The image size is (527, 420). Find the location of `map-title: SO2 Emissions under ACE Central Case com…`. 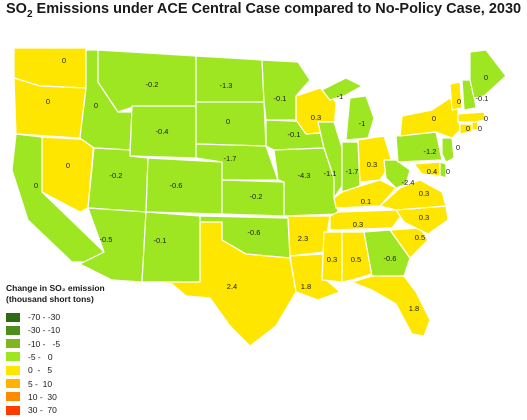

map-title: SO2 Emissions under ACE Central Case com… is located at coordinates (264, 10).